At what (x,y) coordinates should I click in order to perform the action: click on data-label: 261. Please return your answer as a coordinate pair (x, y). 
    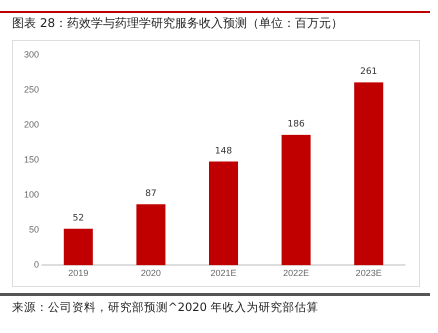
    Looking at the image, I should click on (369, 72).